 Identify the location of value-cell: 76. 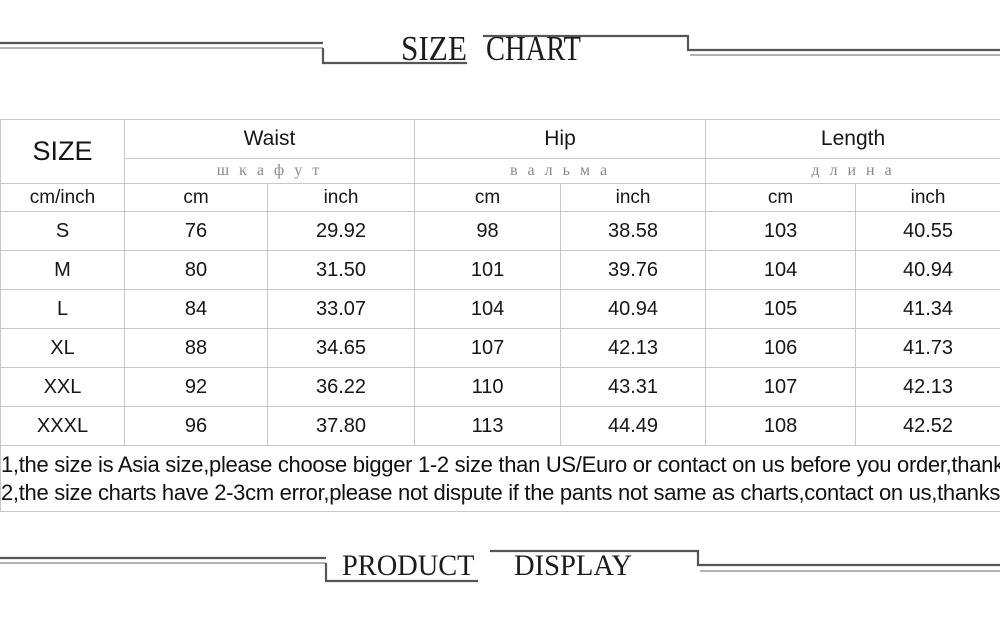
(196, 231).